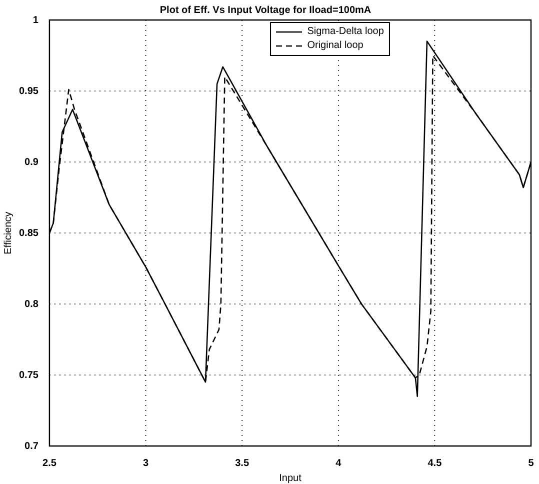 The width and height of the screenshot is (539, 484). What do you see at coordinates (531, 463) in the screenshot?
I see `x-tick-label: 5` at bounding box center [531, 463].